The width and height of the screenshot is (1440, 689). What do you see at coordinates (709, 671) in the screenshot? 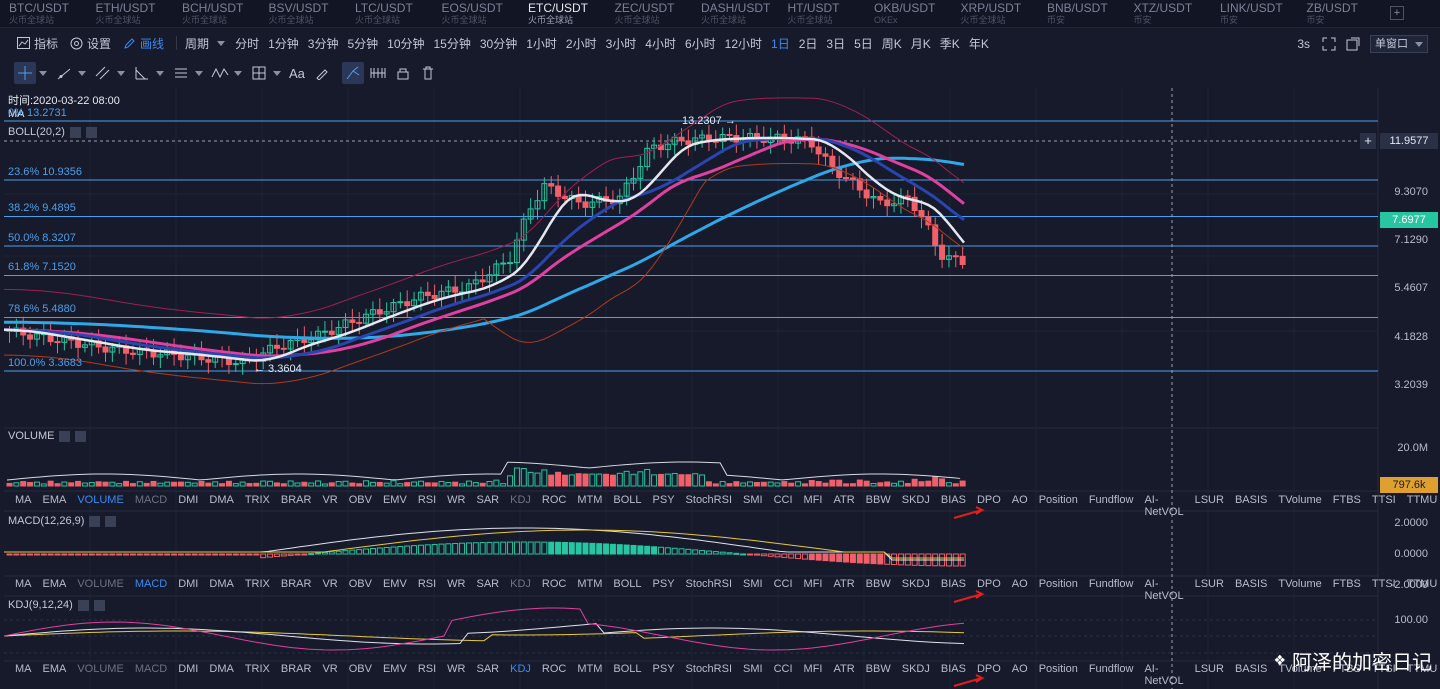
I see `indicator-option: StochRSI` at bounding box center [709, 671].